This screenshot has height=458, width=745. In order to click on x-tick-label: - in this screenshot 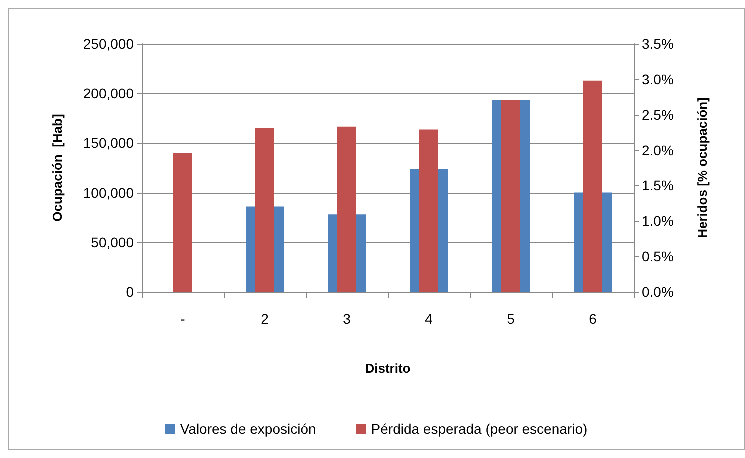, I will do `click(183, 319)`.